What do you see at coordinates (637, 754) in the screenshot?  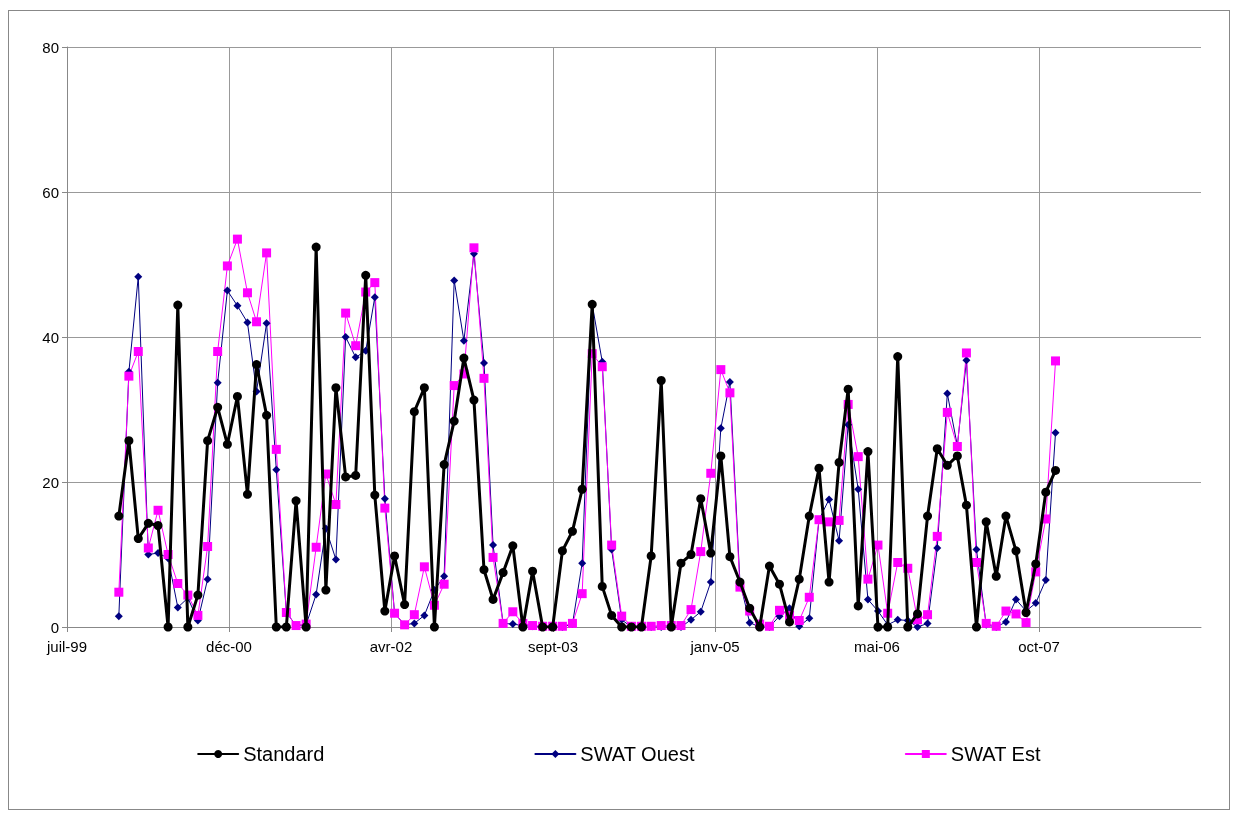 I see `legend-label: SWAT Ouest` at bounding box center [637, 754].